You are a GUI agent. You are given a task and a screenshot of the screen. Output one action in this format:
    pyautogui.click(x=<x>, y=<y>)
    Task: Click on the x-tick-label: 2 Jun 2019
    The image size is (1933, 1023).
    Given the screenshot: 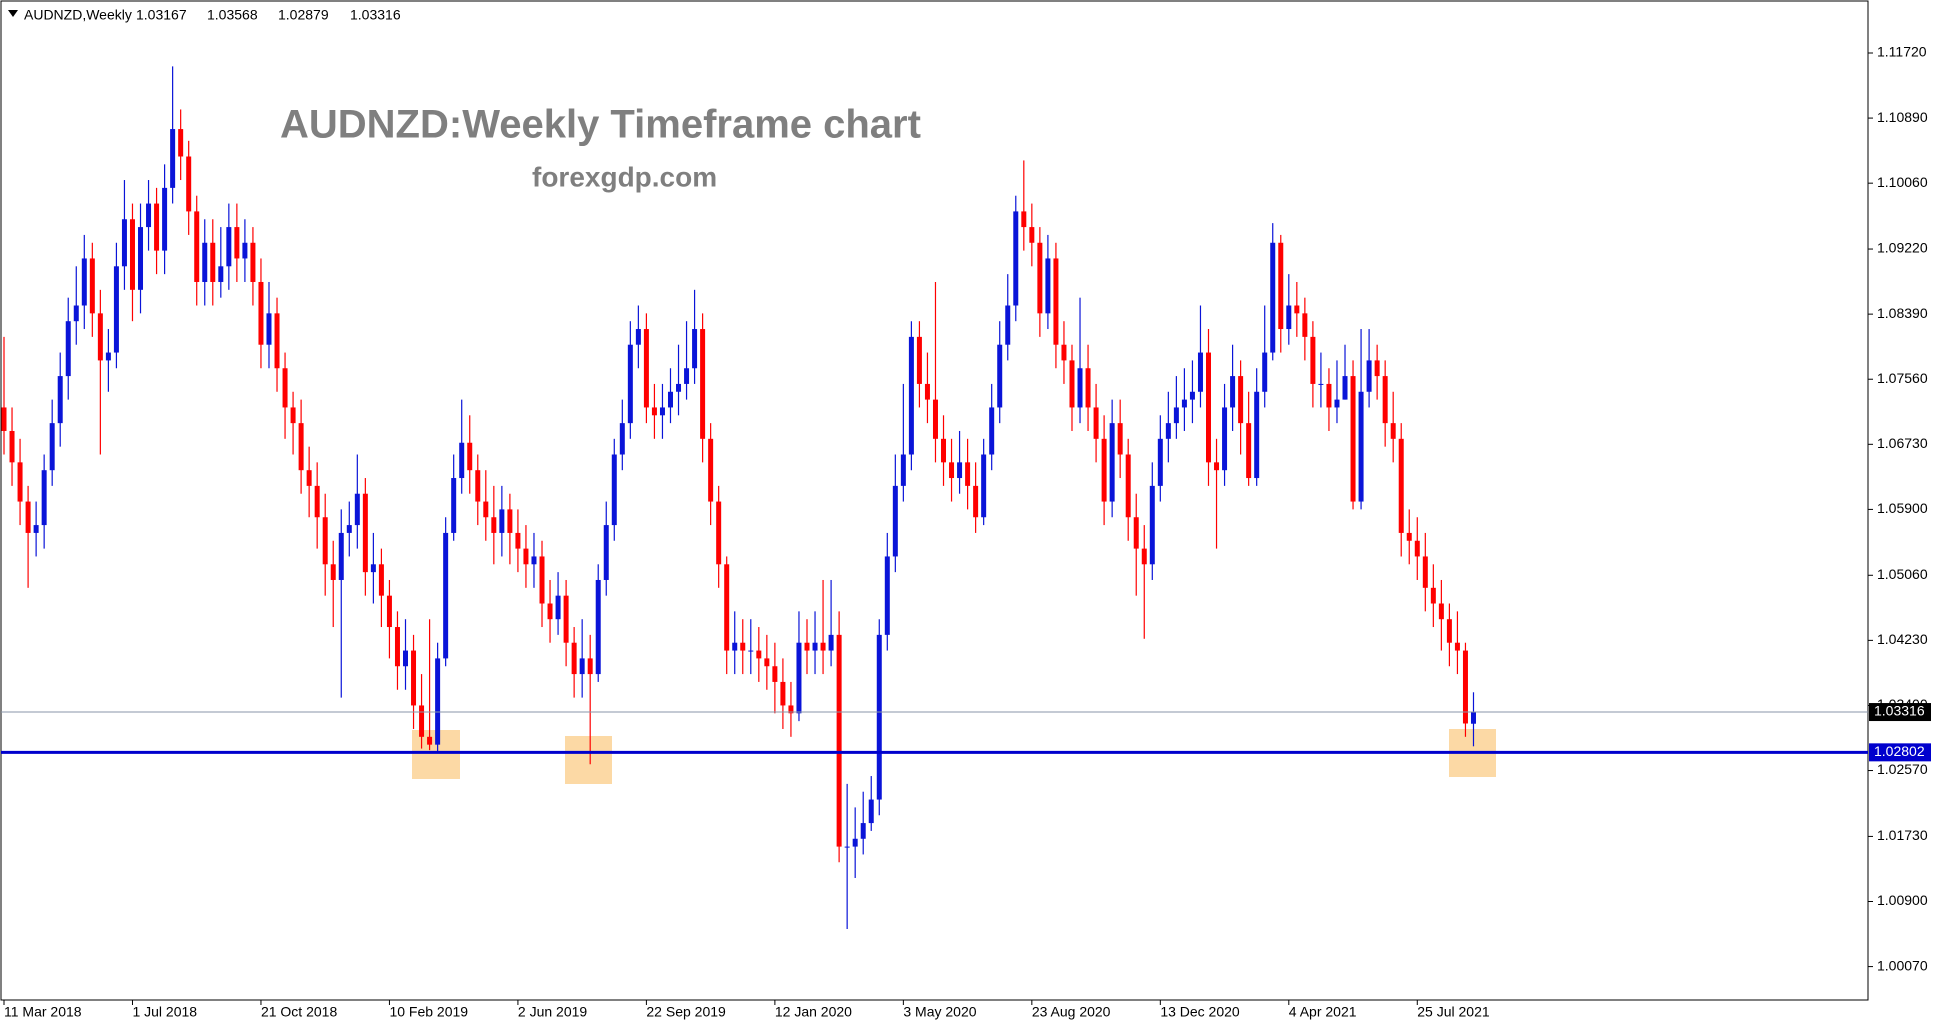 What is the action you would take?
    pyautogui.click(x=552, y=1012)
    